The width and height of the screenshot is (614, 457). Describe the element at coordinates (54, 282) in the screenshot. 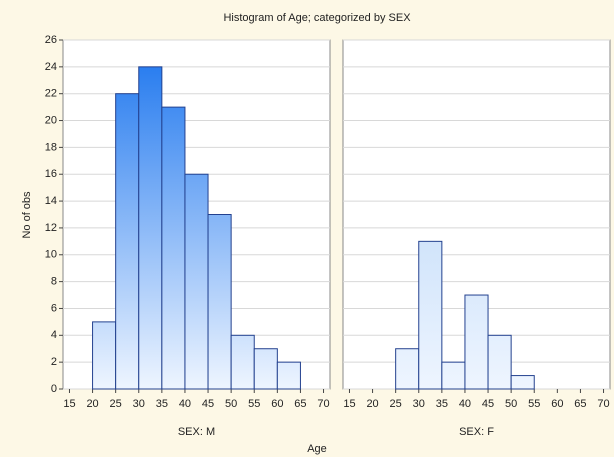

I see `y-tick-label: 8` at that location.